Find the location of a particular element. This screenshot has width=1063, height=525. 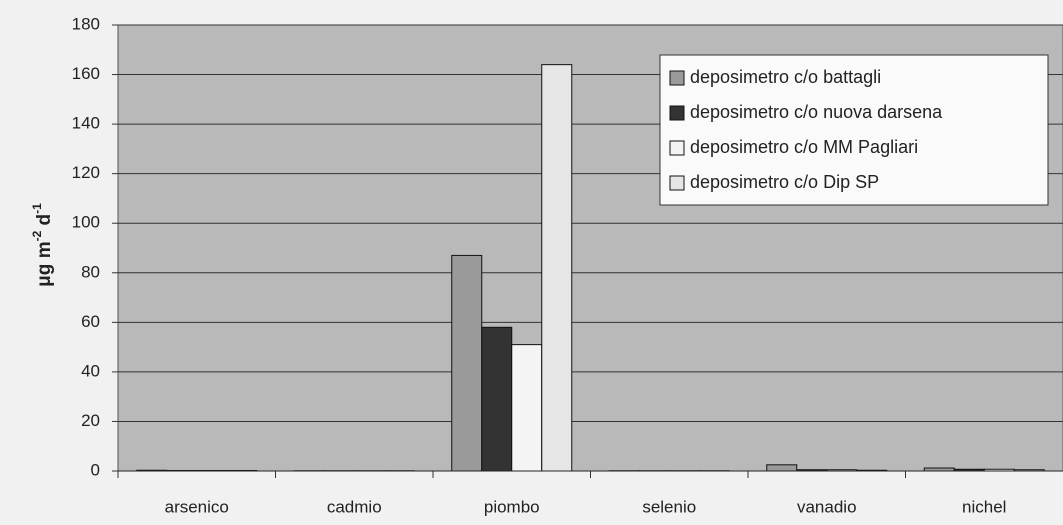

legend-label: deposimetro c/o battagli is located at coordinates (785, 77).